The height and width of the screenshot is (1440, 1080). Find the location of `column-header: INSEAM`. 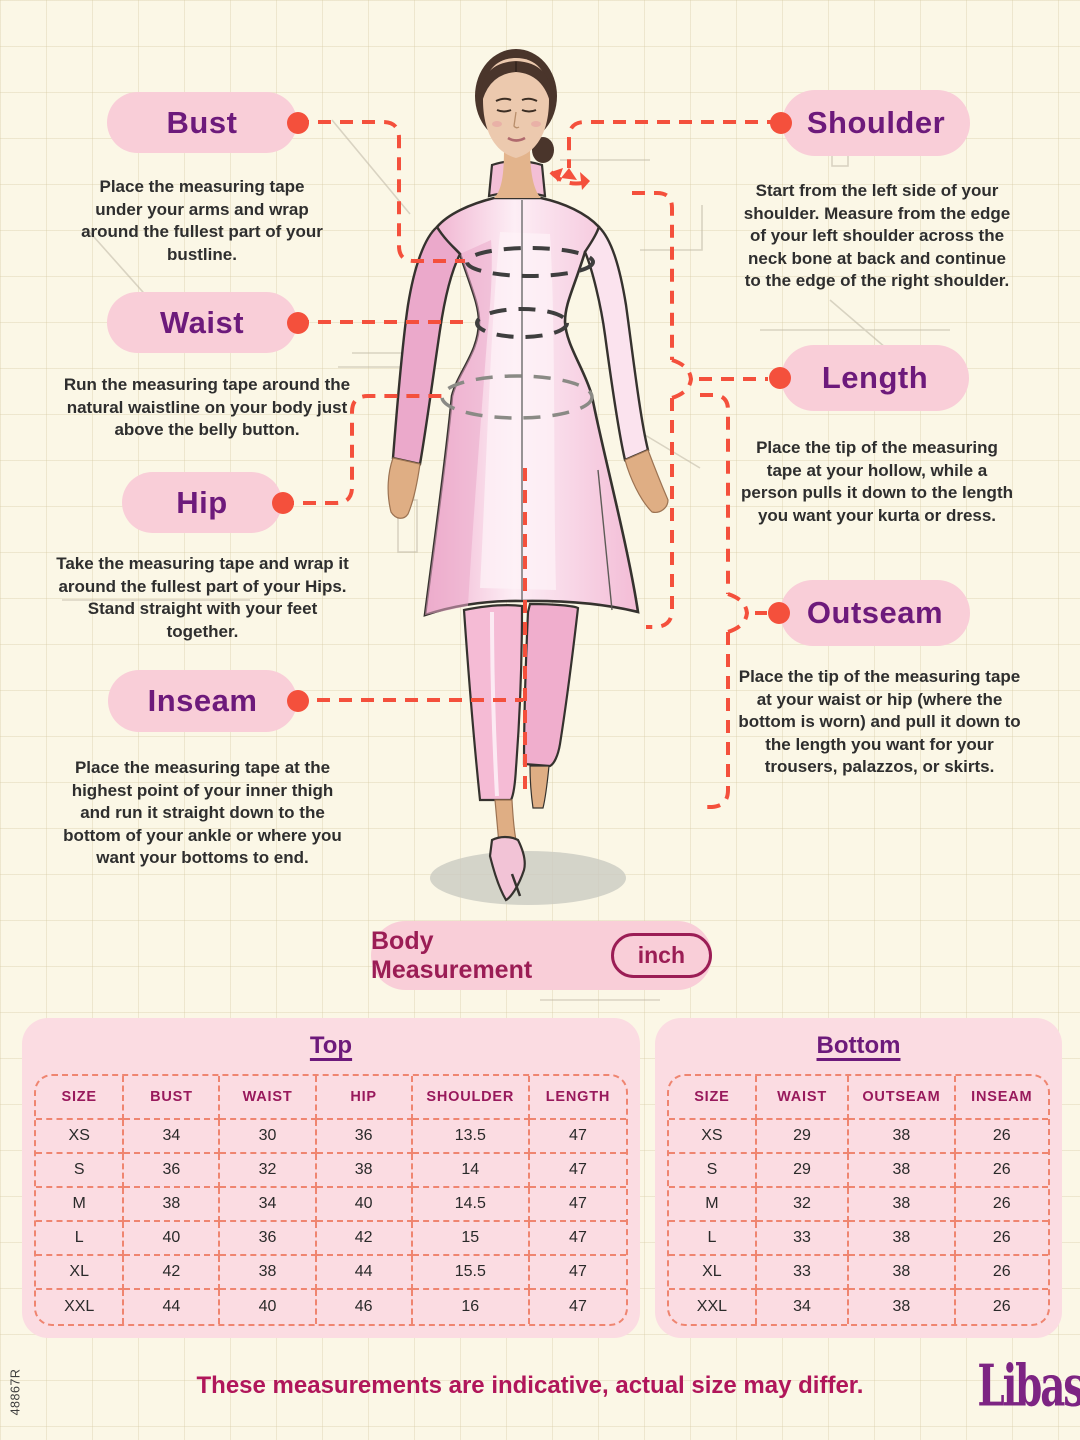

column-header: INSEAM is located at coordinates (1001, 1098).